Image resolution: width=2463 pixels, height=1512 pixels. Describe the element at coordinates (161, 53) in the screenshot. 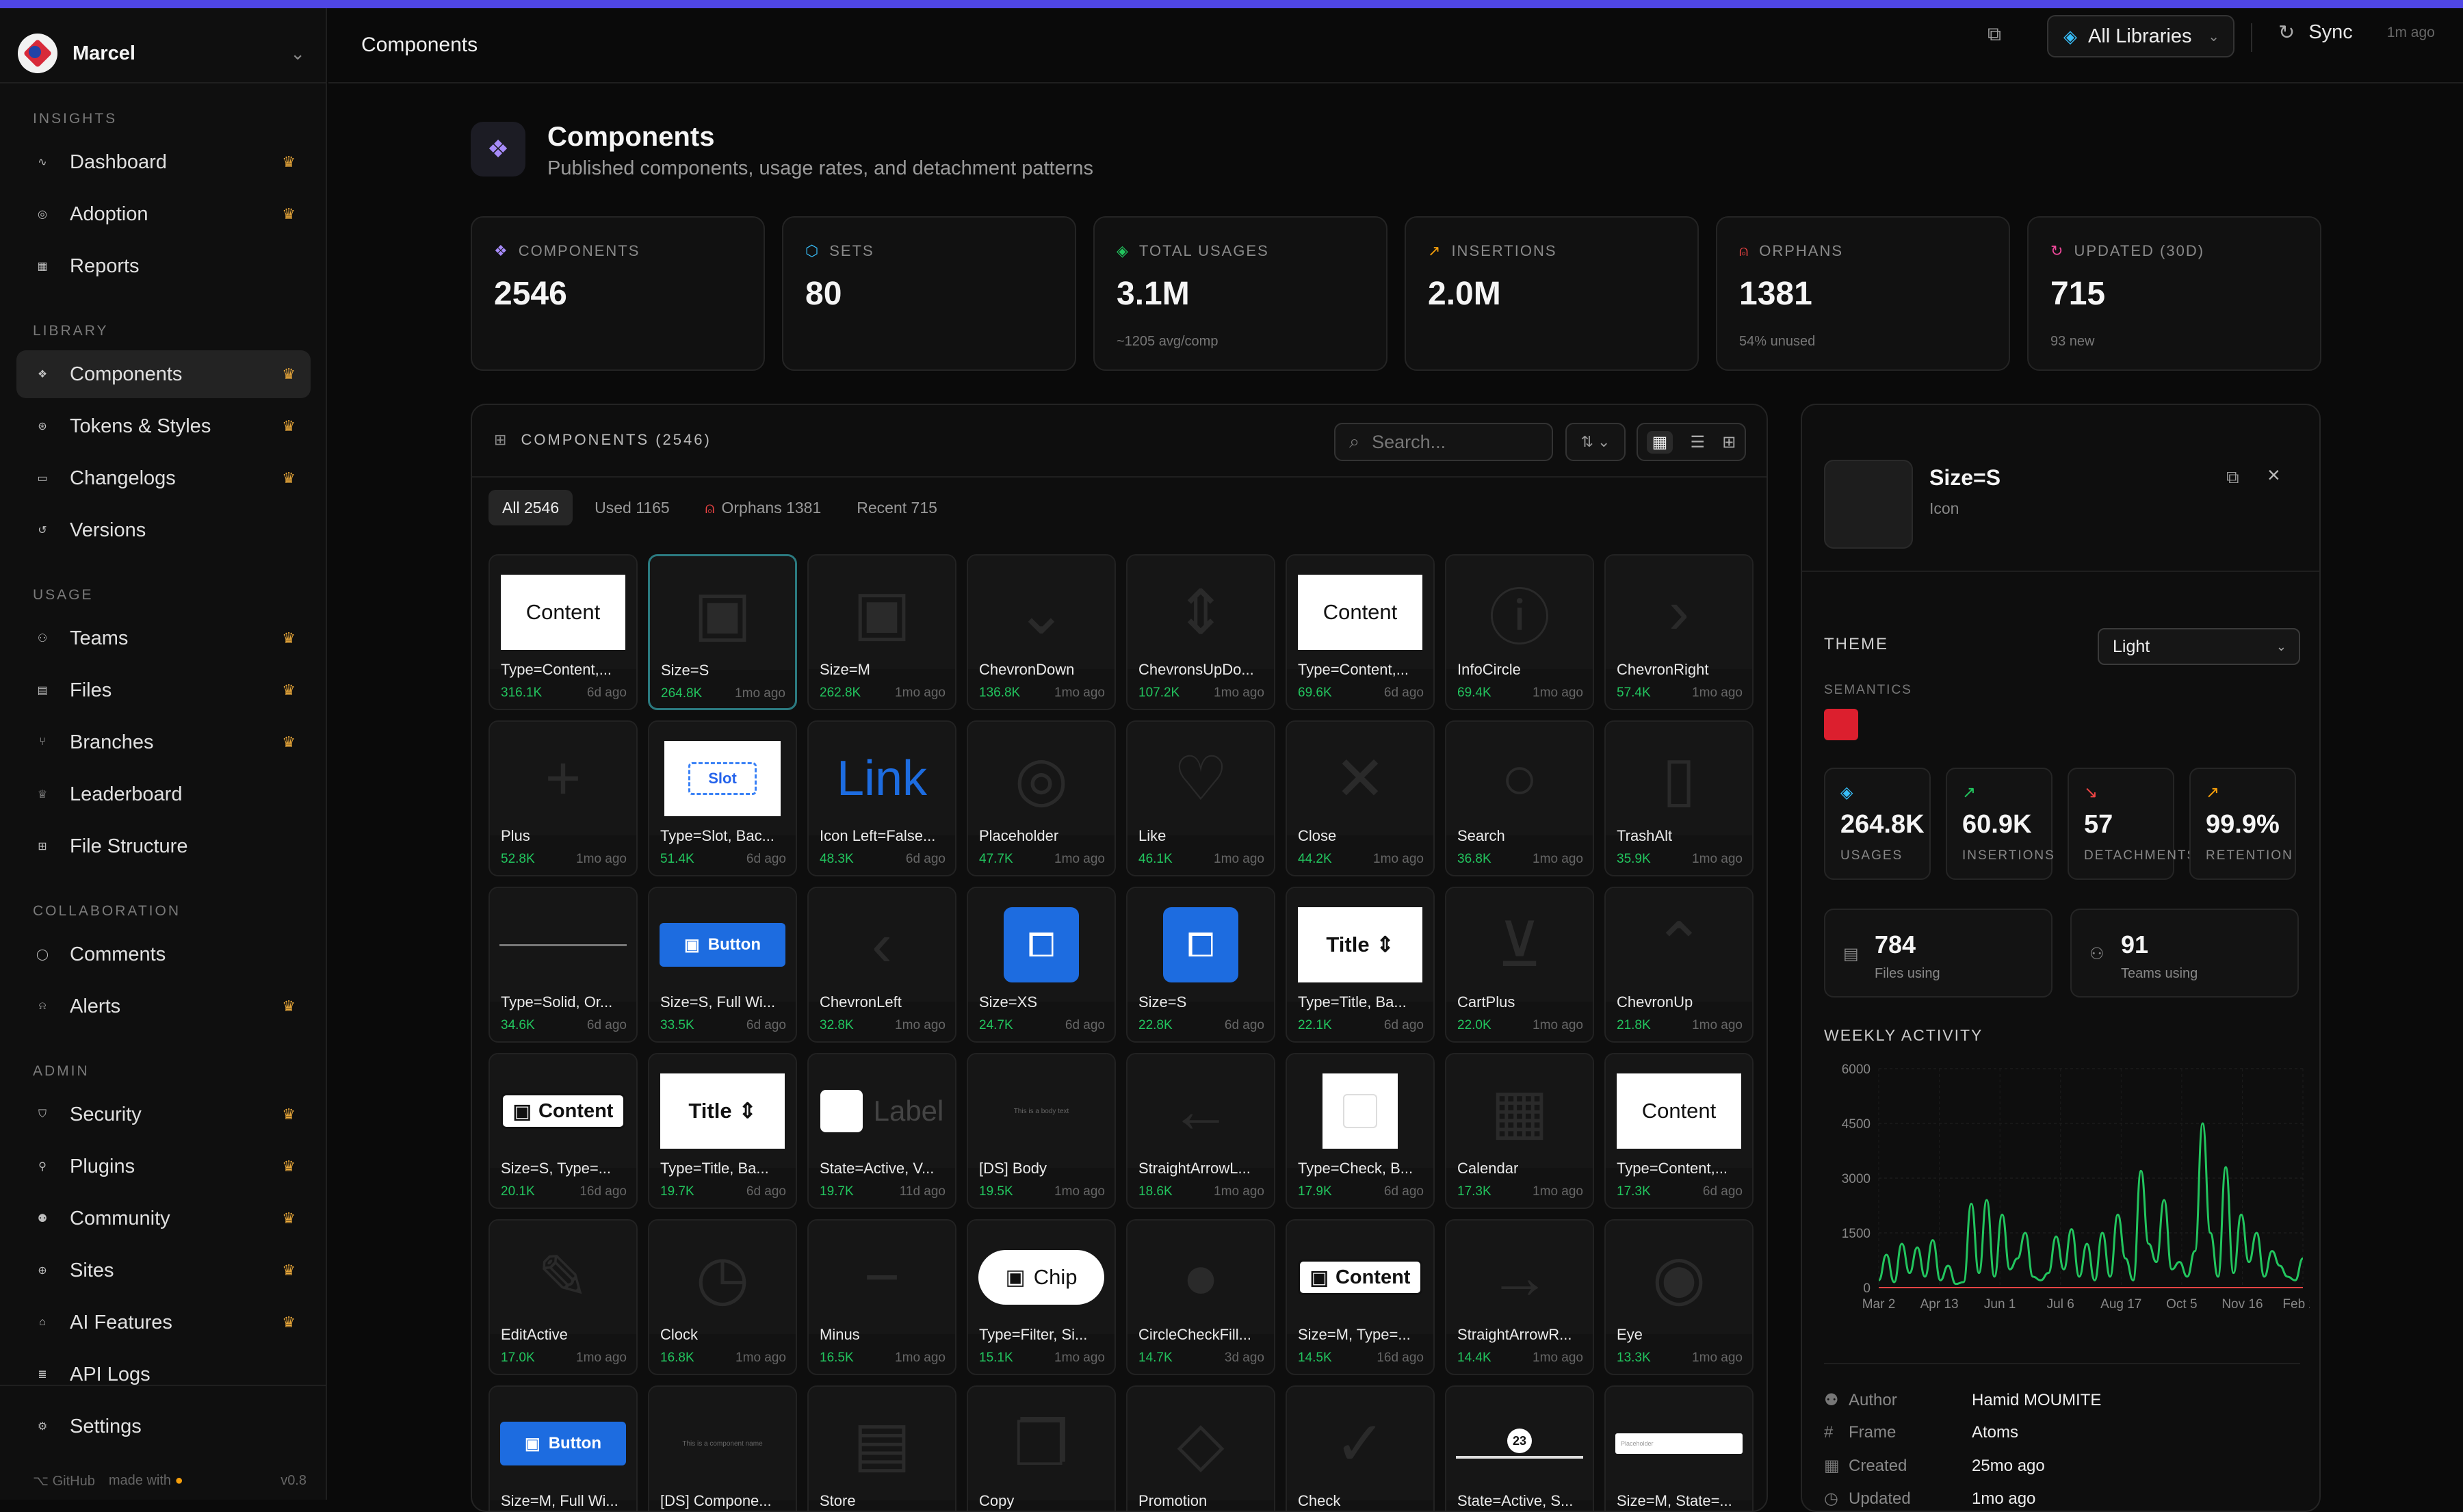

I see `workspace-switcher: Marcel ⌄` at that location.